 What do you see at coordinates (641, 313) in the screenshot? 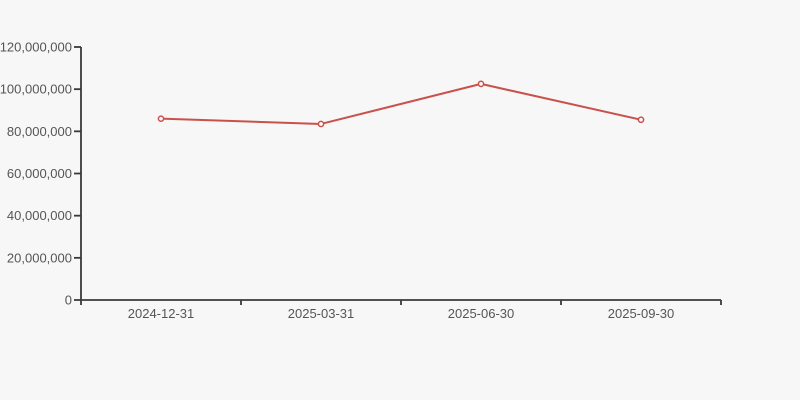
I see `x-tick-label: 2025-09-30` at bounding box center [641, 313].